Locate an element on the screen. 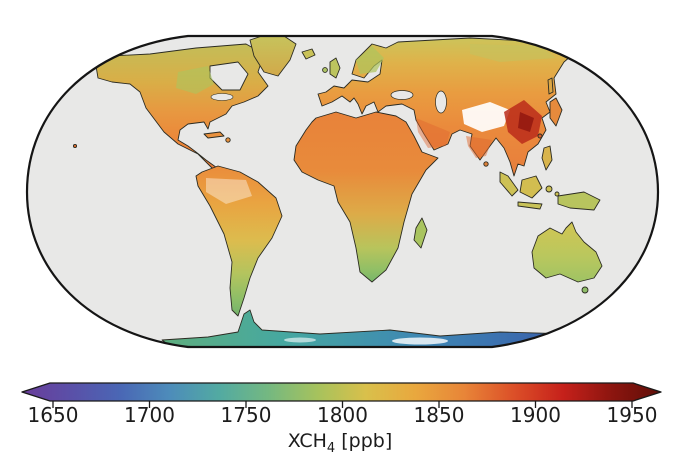  sumatra is located at coordinates (509, 184).